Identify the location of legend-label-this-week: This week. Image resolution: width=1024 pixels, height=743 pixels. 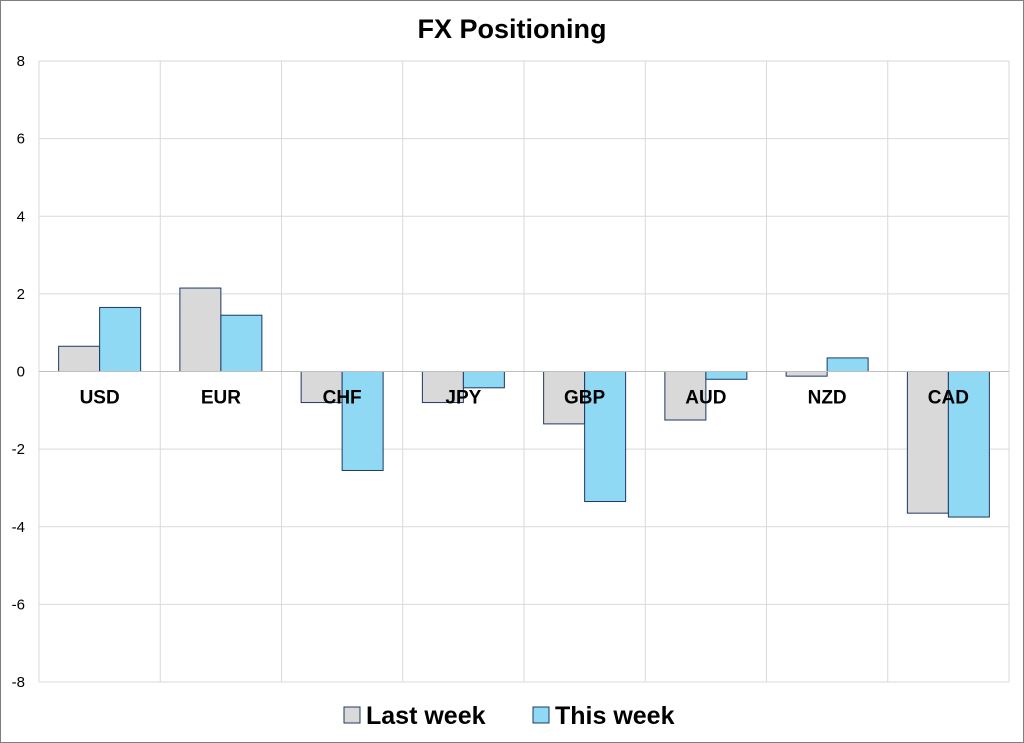
(615, 716).